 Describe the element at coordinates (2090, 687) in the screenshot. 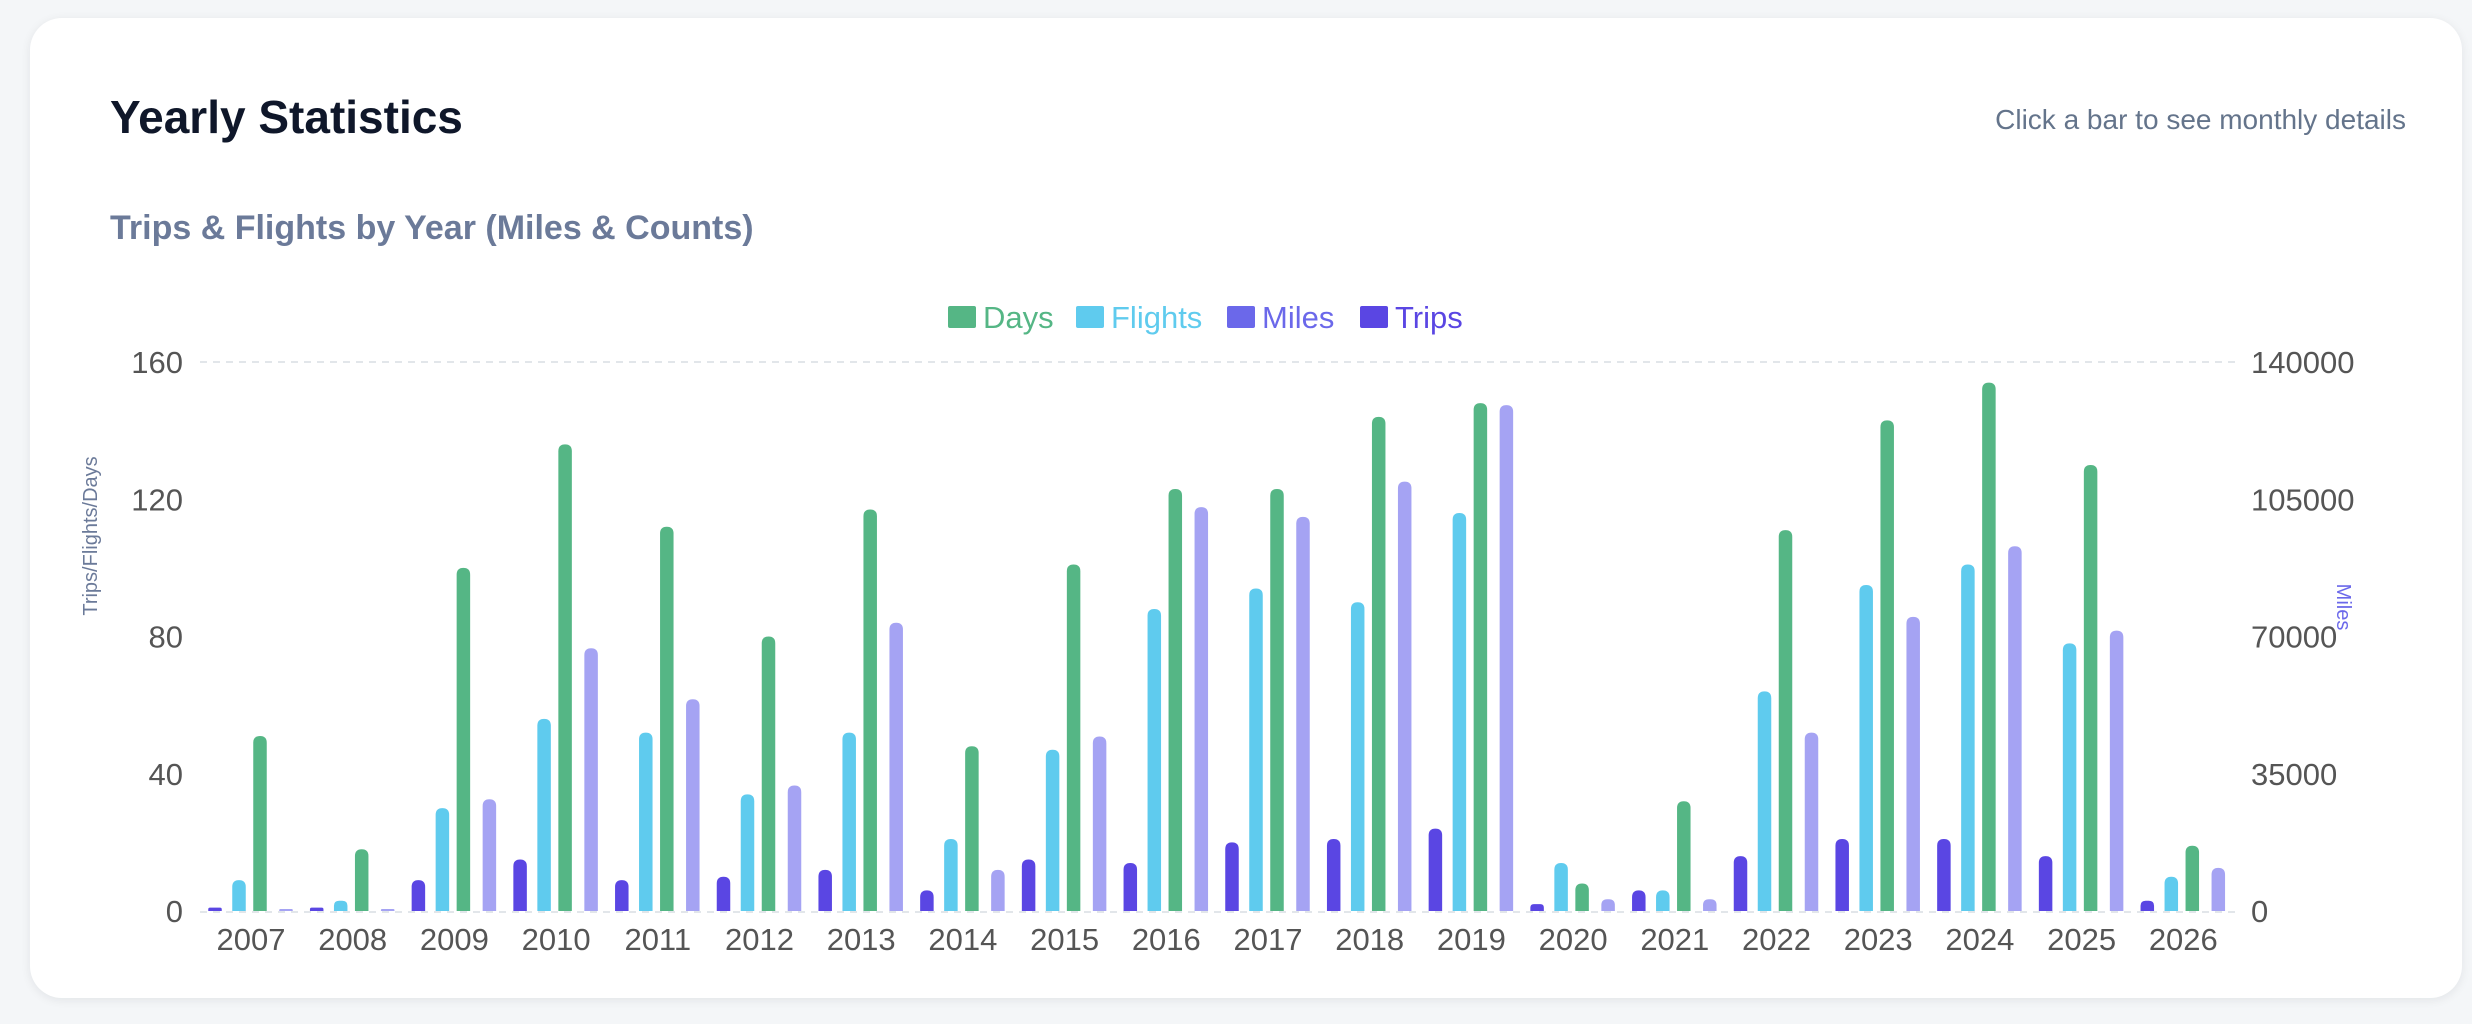

I see `bar-days-2025` at that location.